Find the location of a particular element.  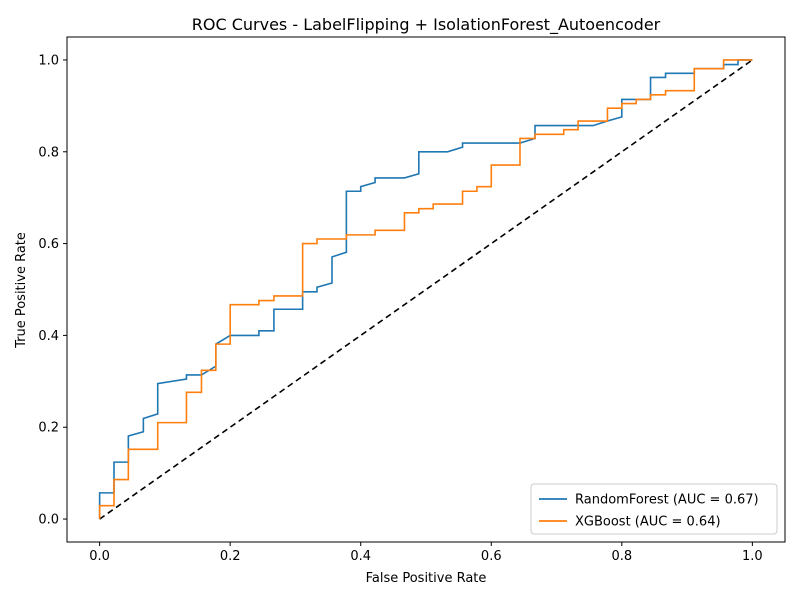

x-axis-label: False Positive Rate is located at coordinates (426, 578).